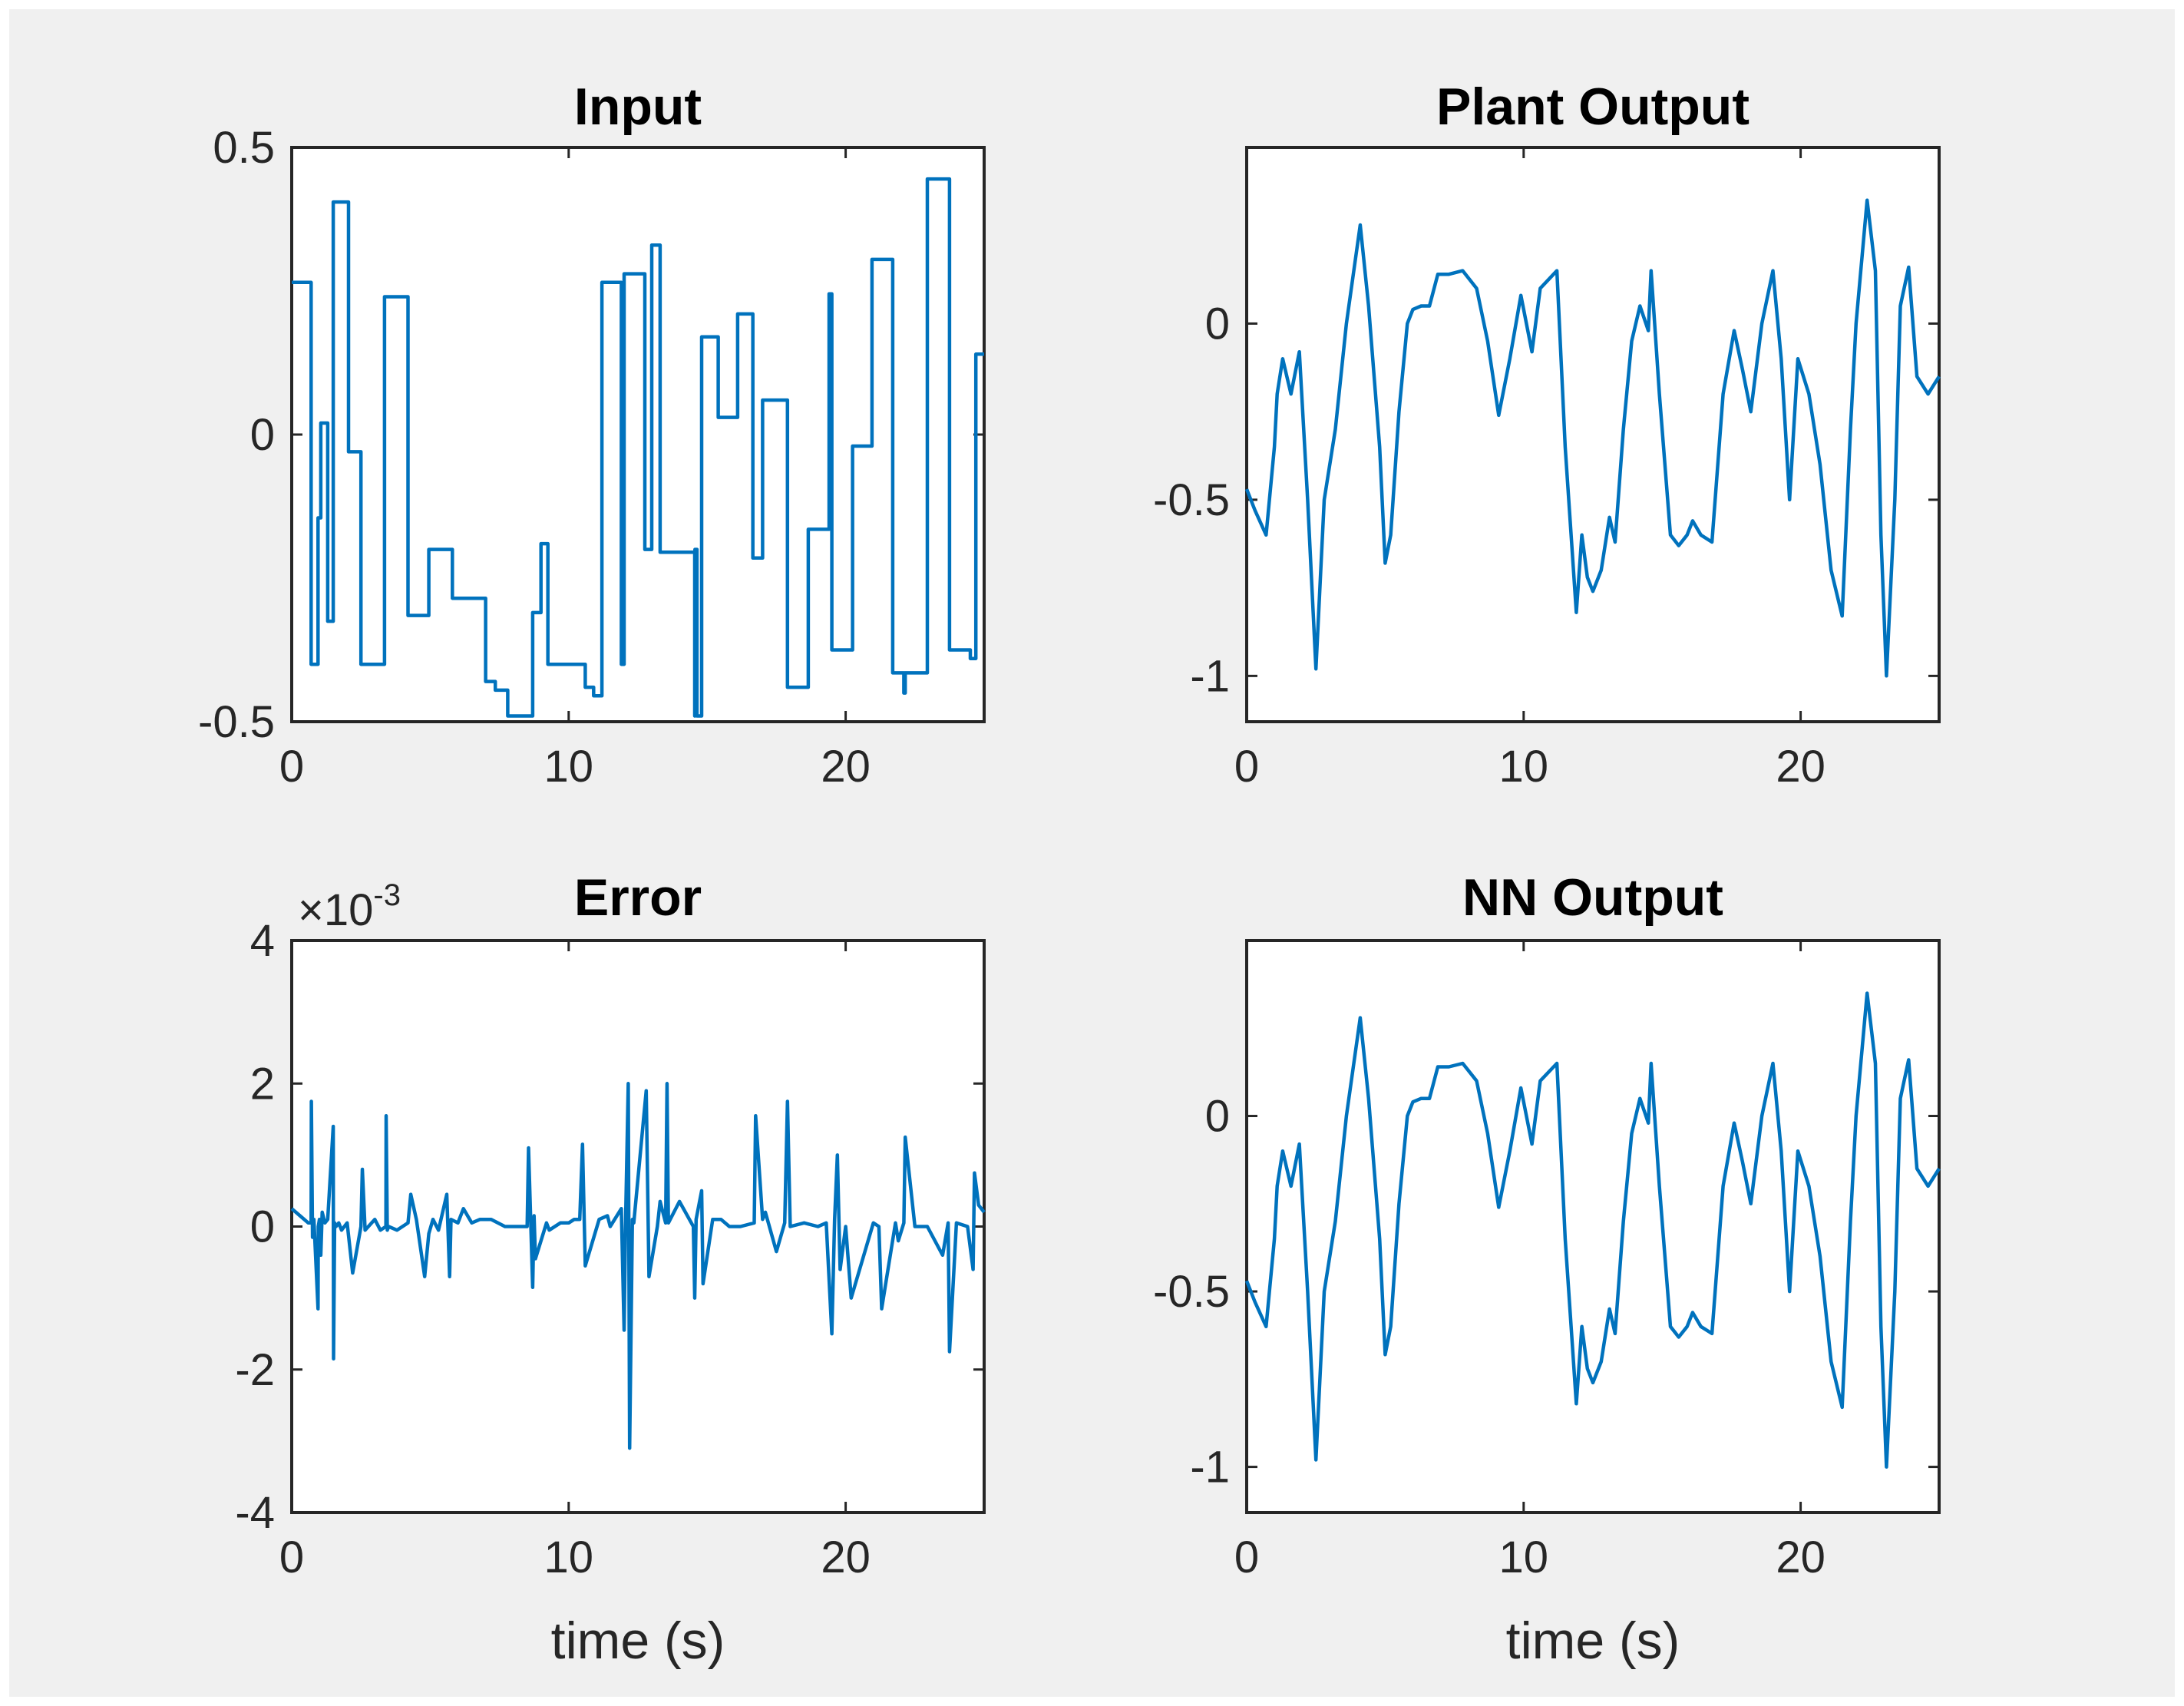  I want to click on ticks-nn-output, so click(1592, 1227).